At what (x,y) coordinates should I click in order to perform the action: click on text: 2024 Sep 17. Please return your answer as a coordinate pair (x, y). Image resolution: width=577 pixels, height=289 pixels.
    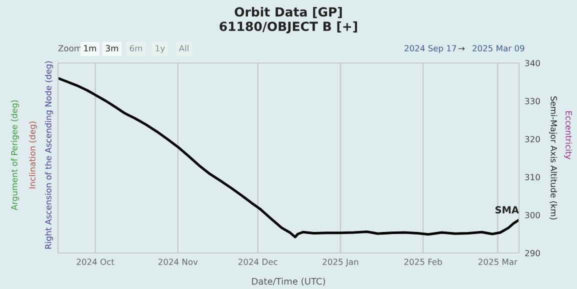
    Looking at the image, I should click on (430, 49).